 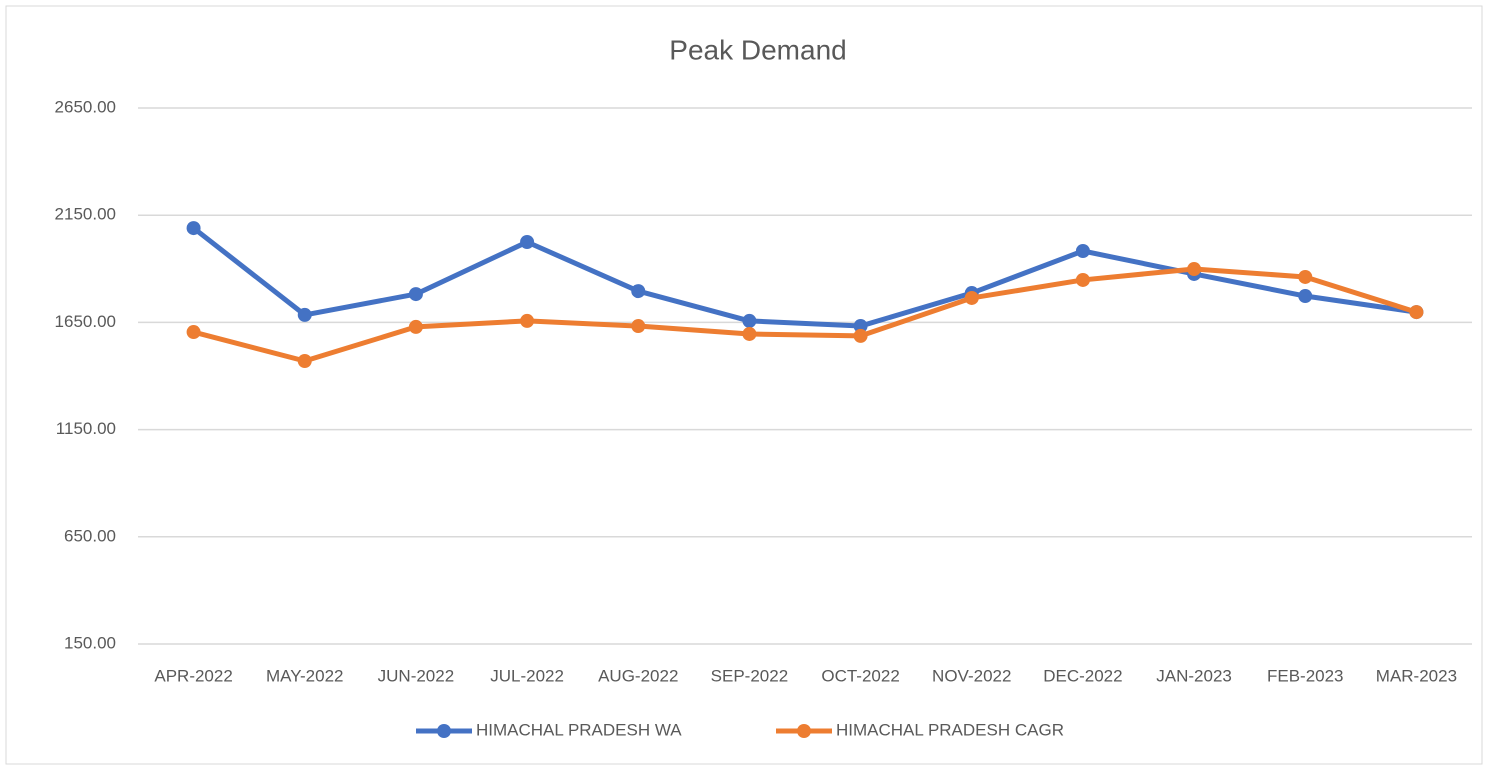 What do you see at coordinates (750, 675) in the screenshot?
I see `x-tick-label: SEP-2022` at bounding box center [750, 675].